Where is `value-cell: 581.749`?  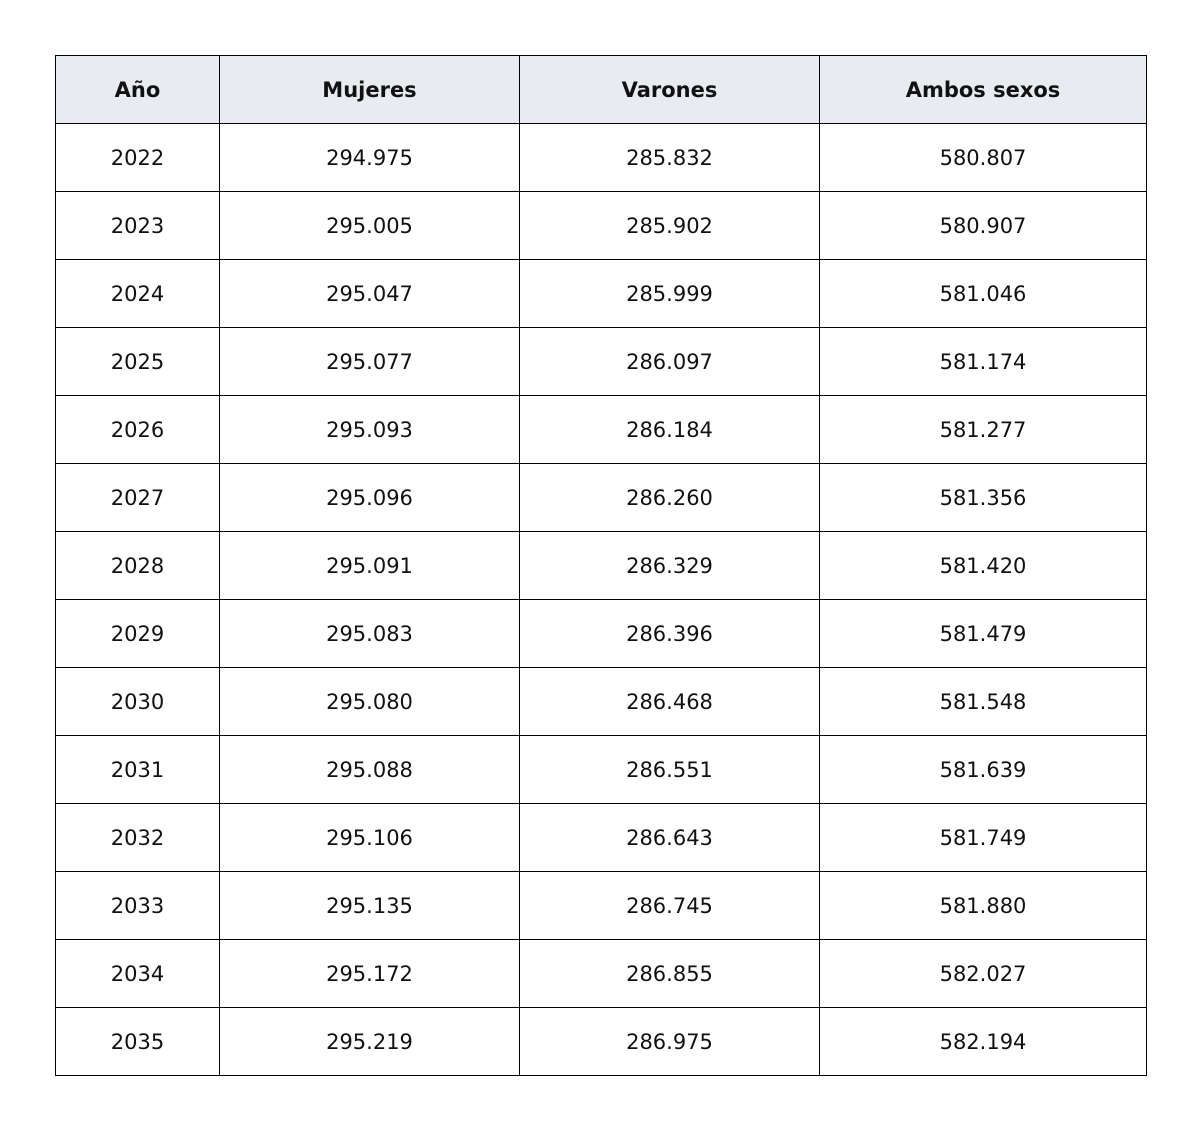 value-cell: 581.749 is located at coordinates (983, 837).